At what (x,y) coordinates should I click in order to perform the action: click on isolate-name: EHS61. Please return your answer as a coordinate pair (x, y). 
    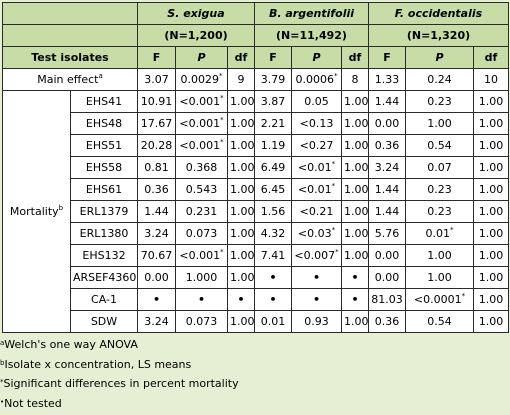
    Looking at the image, I should click on (104, 189).